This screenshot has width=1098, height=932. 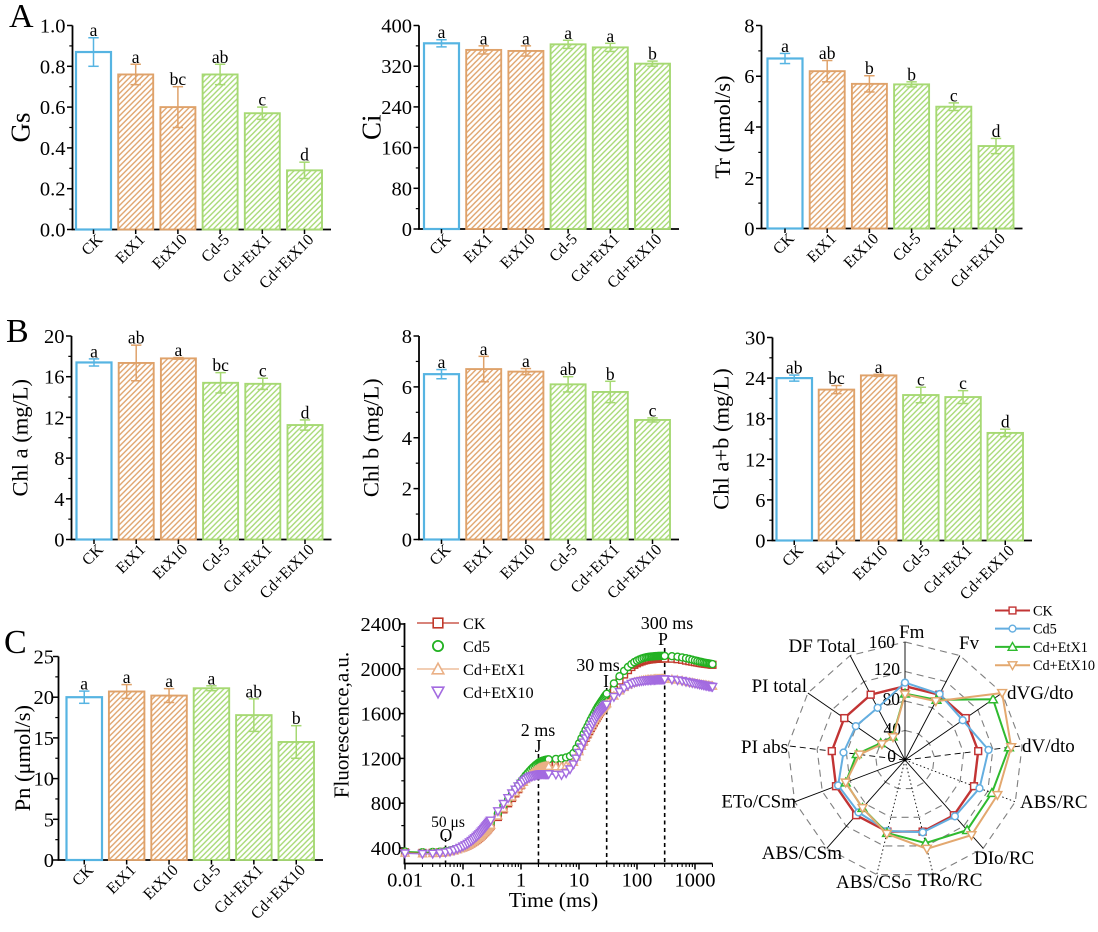 I want to click on svg-text: Time (ms), so click(x=553, y=900).